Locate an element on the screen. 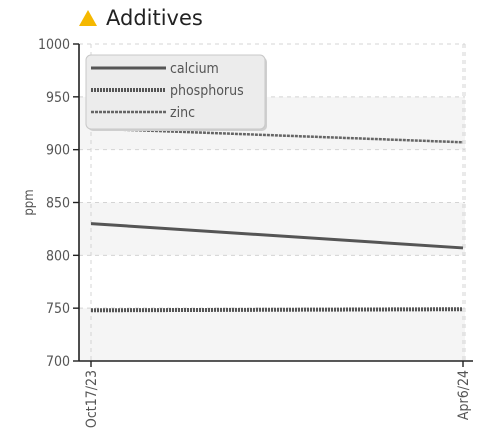 Image resolution: width=486 pixels, height=437 pixels. legend-label-zinc: zinc is located at coordinates (182, 113).